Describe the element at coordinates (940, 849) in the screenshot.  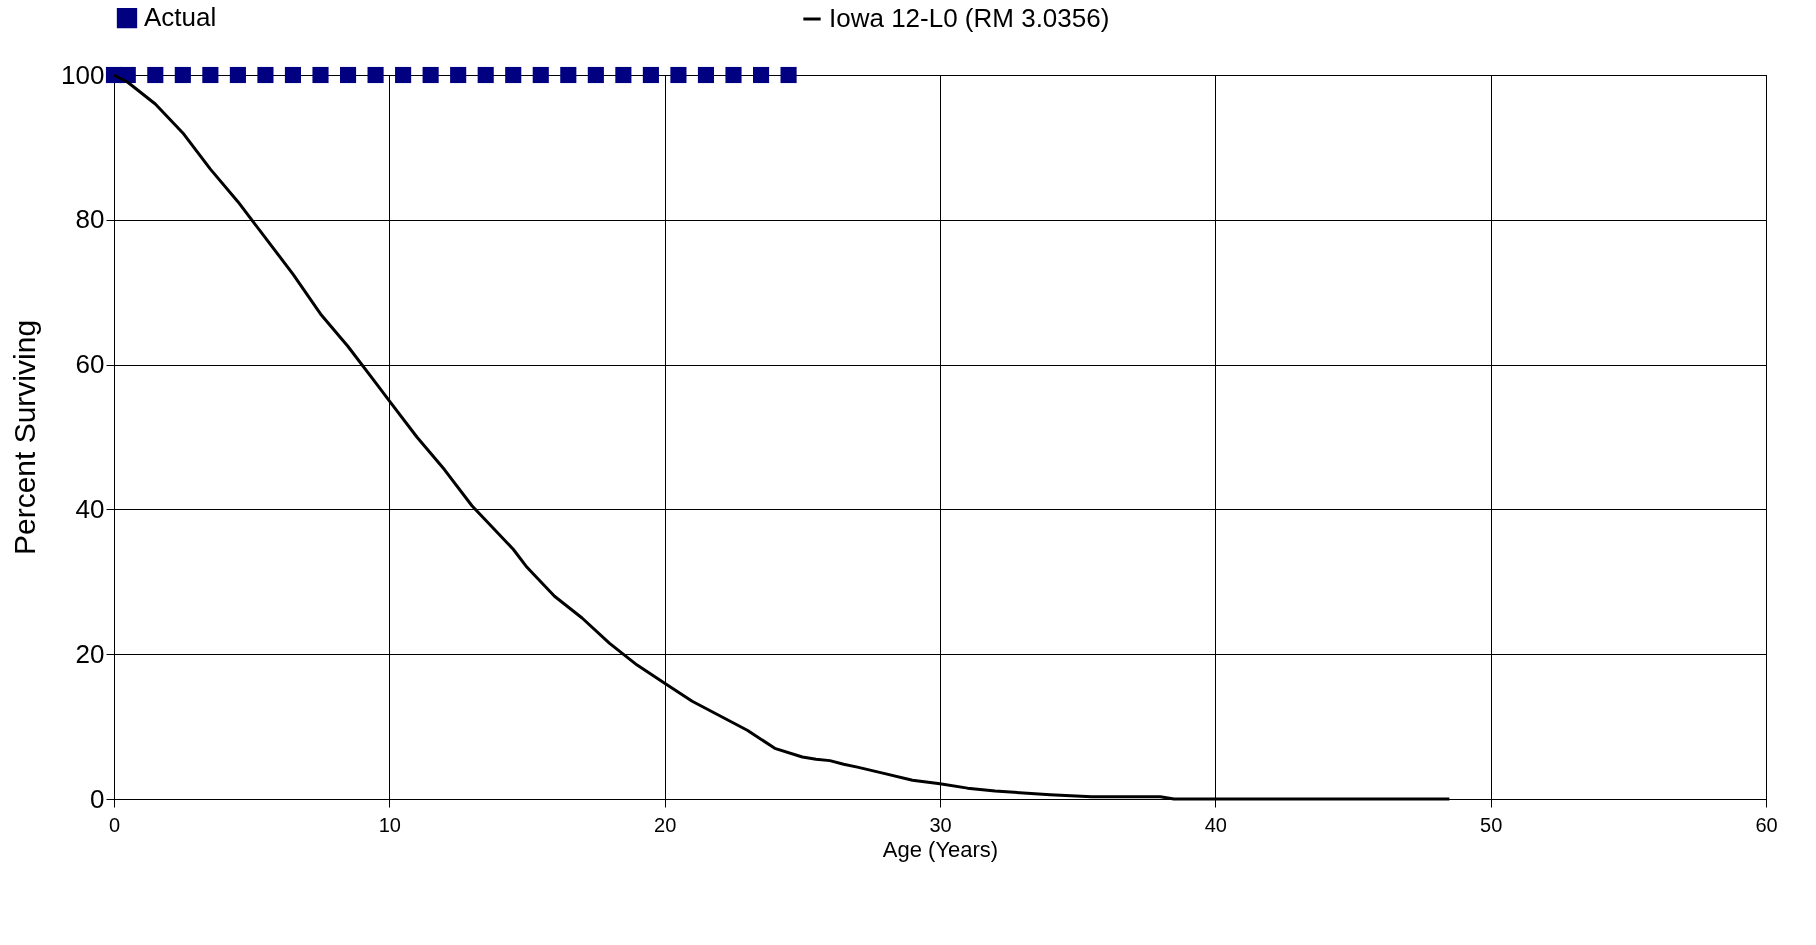
I see `x-axis-title: Age (Years)` at that location.